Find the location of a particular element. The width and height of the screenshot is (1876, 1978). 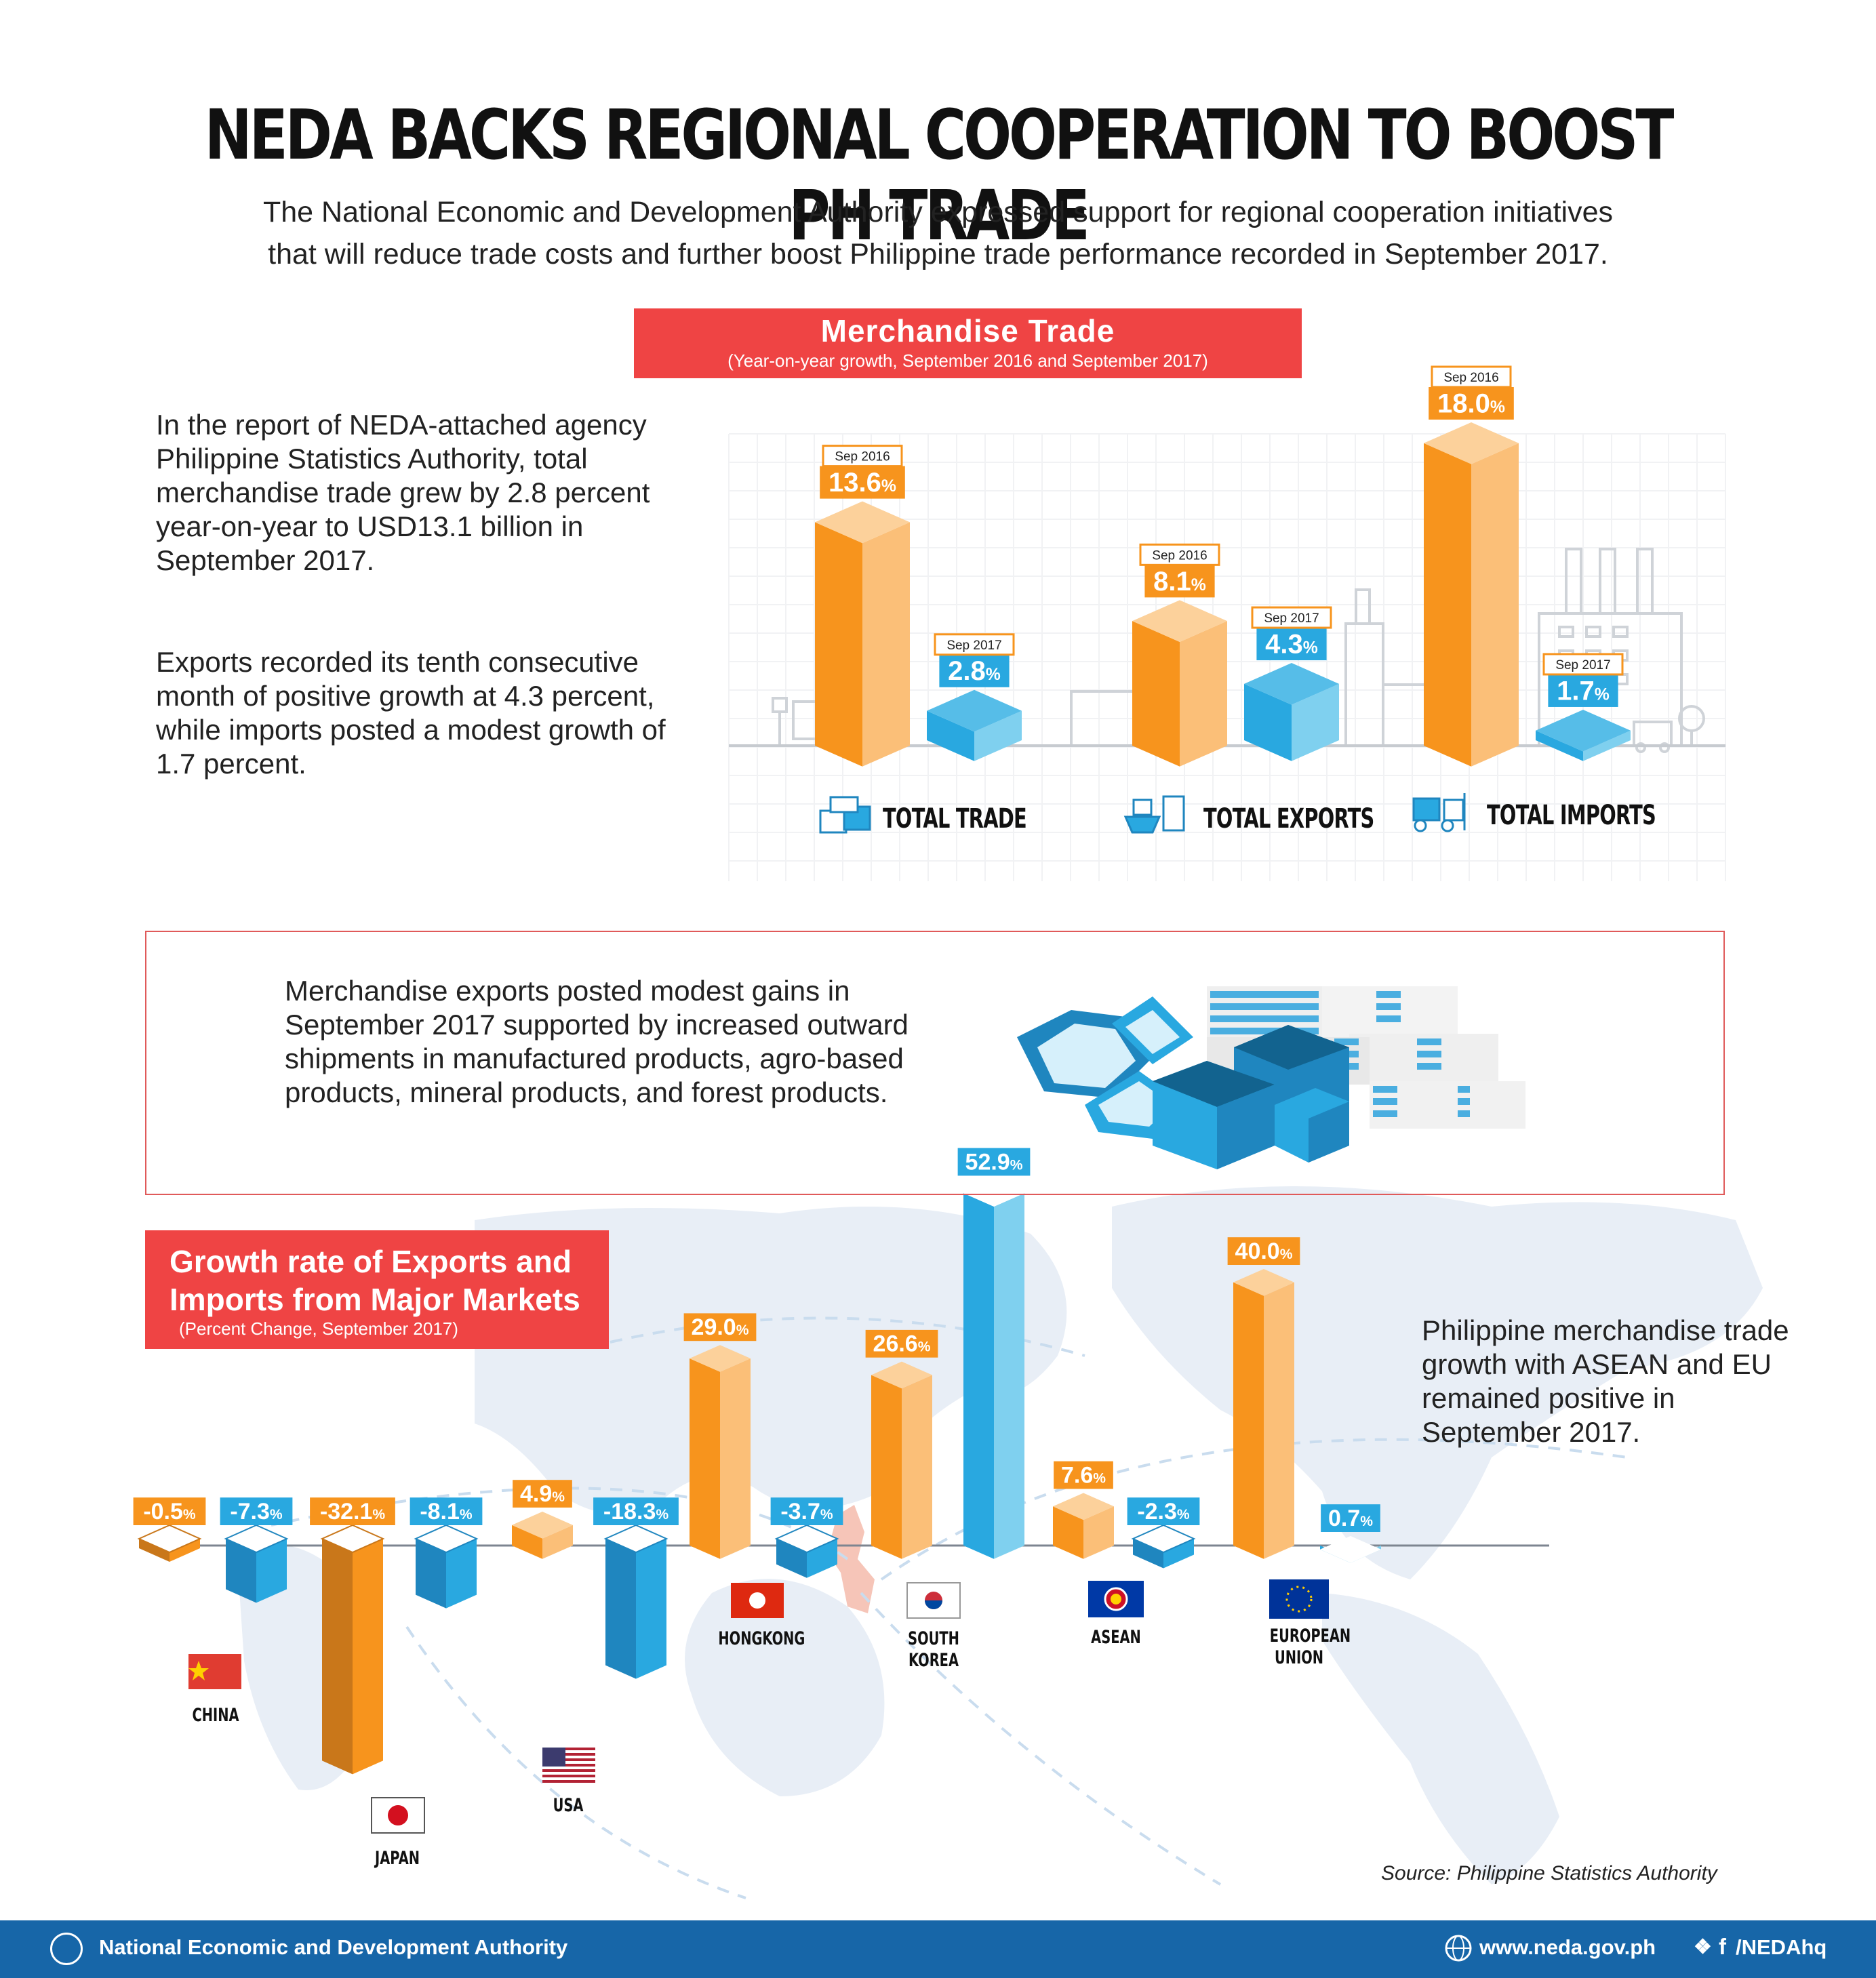

total-imports-label: TOTAL IMPORTS is located at coordinates (1571, 815).